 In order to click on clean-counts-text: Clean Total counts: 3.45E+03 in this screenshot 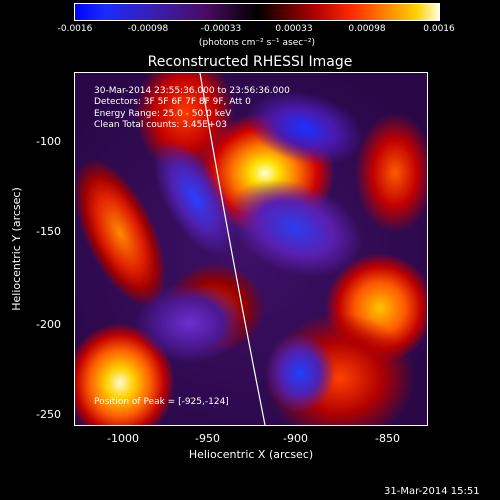, I will do `click(160, 125)`.